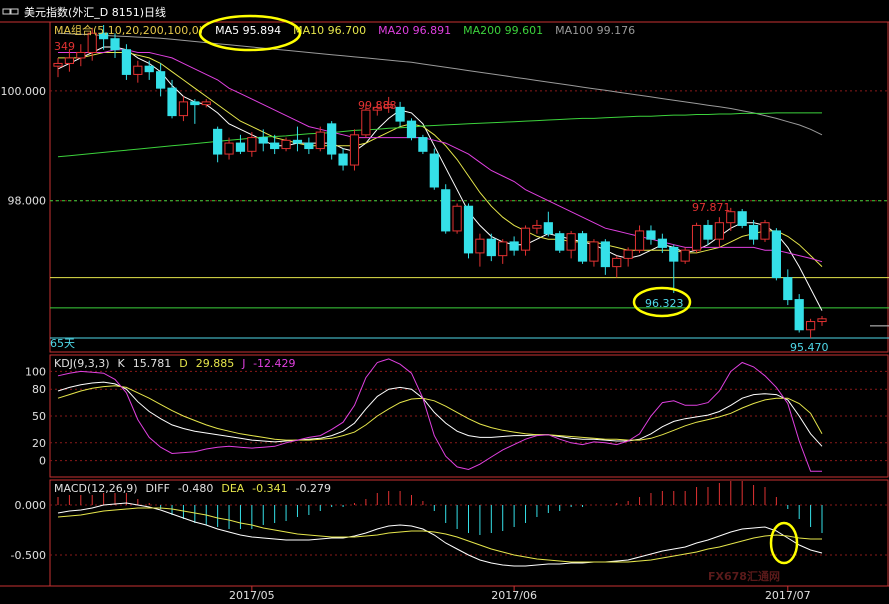 This screenshot has width=889, height=604. What do you see at coordinates (175, 363) in the screenshot?
I see `kdj-legend: KDJ(9,3,3) K 15.781 D 29.885 J -12.429` at bounding box center [175, 363].